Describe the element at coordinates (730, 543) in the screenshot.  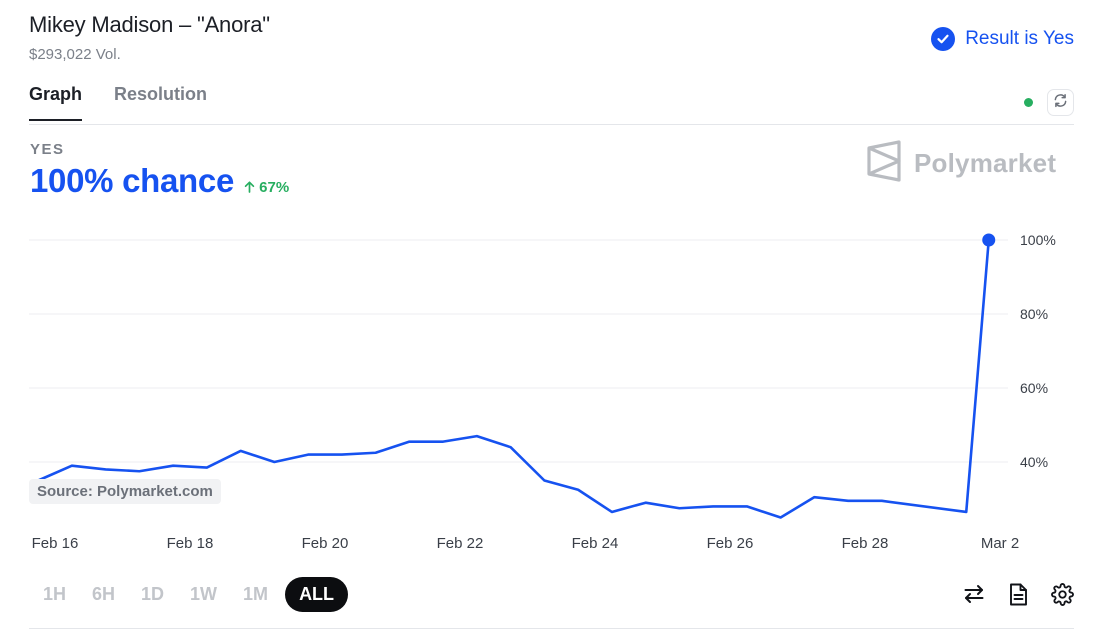
I see `x-tick-label: Feb 26` at that location.